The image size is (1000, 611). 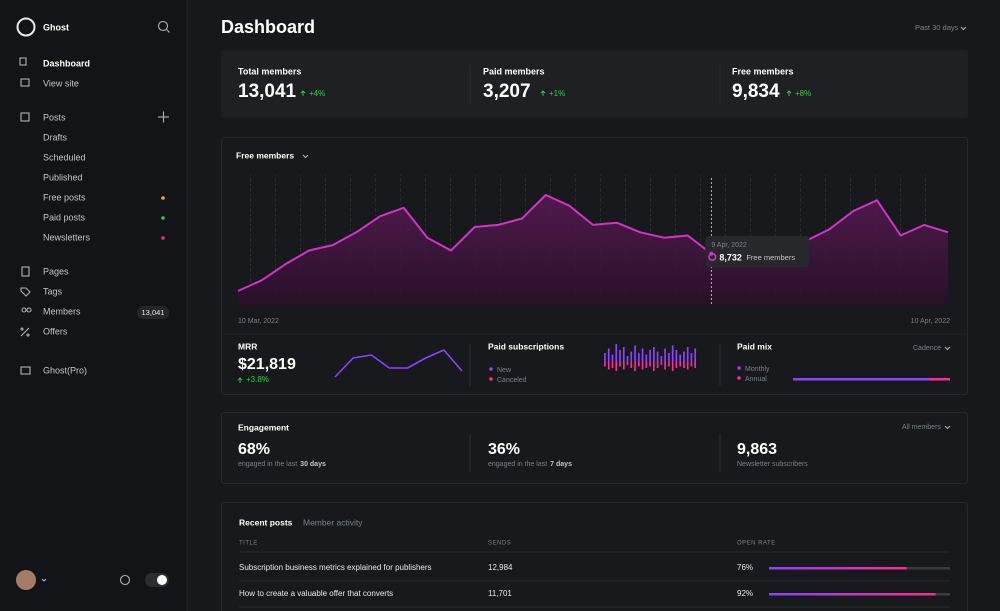 What do you see at coordinates (64, 197) in the screenshot?
I see `nav-subitem: Free posts` at bounding box center [64, 197].